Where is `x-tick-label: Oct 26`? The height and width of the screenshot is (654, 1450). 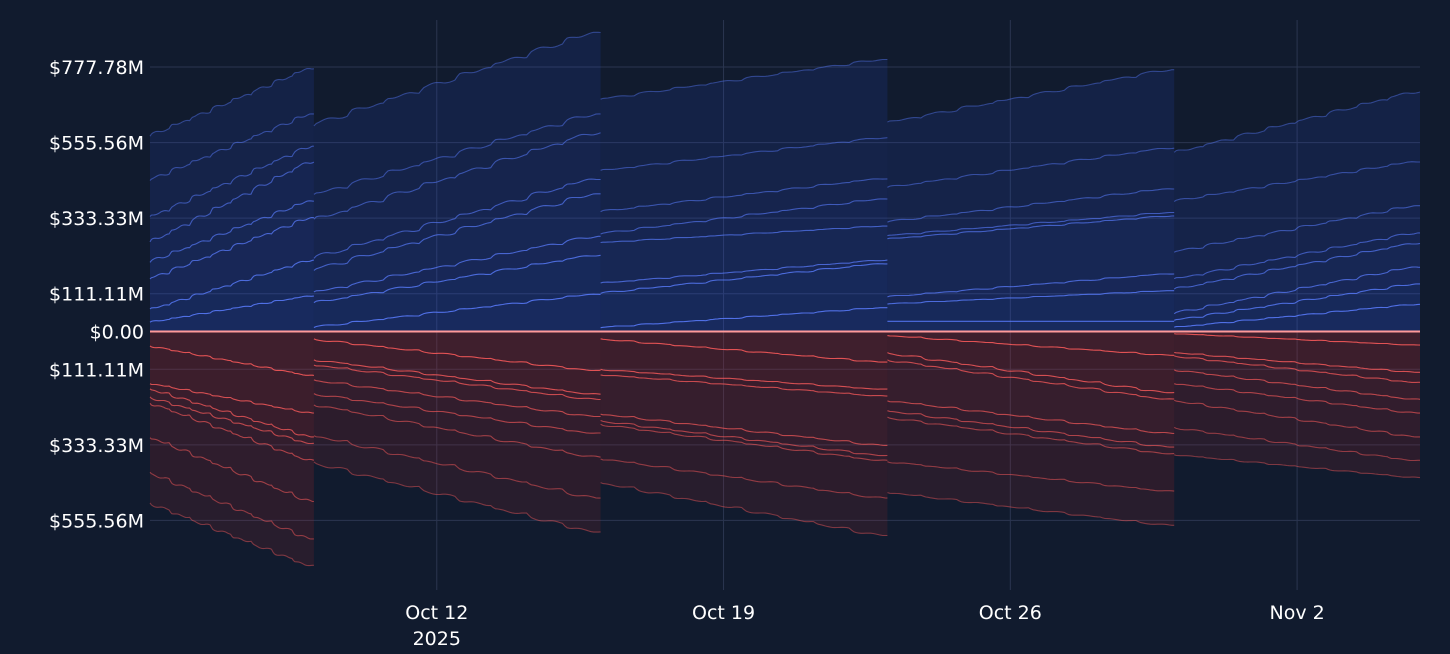 x-tick-label: Oct 26 is located at coordinates (1010, 613).